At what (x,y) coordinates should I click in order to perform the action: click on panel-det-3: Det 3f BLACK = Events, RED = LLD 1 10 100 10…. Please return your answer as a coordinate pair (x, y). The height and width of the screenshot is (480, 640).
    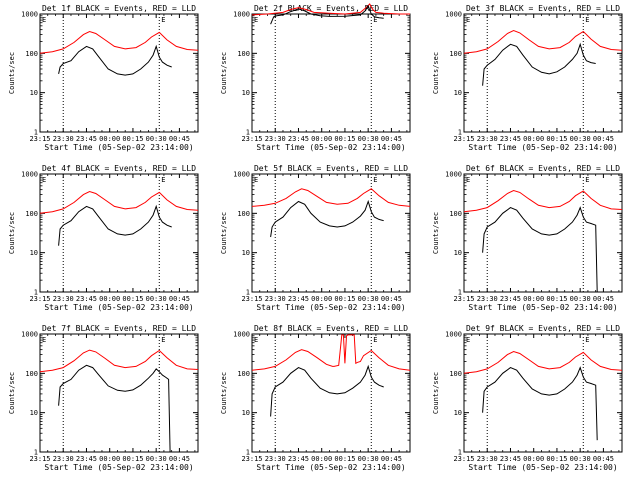
    Looking at the image, I should click on (527, 78).